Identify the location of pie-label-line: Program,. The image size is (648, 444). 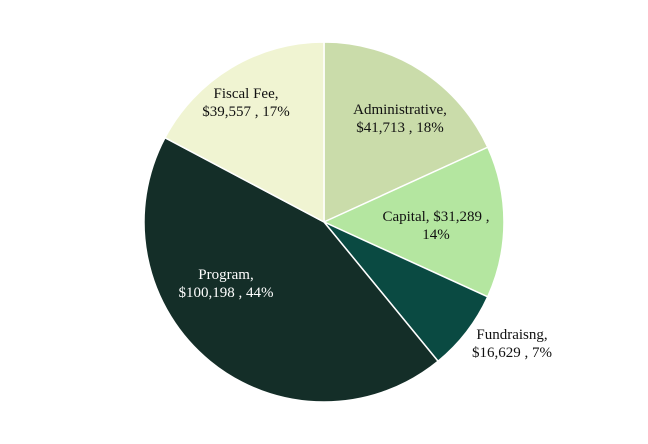
(225, 275).